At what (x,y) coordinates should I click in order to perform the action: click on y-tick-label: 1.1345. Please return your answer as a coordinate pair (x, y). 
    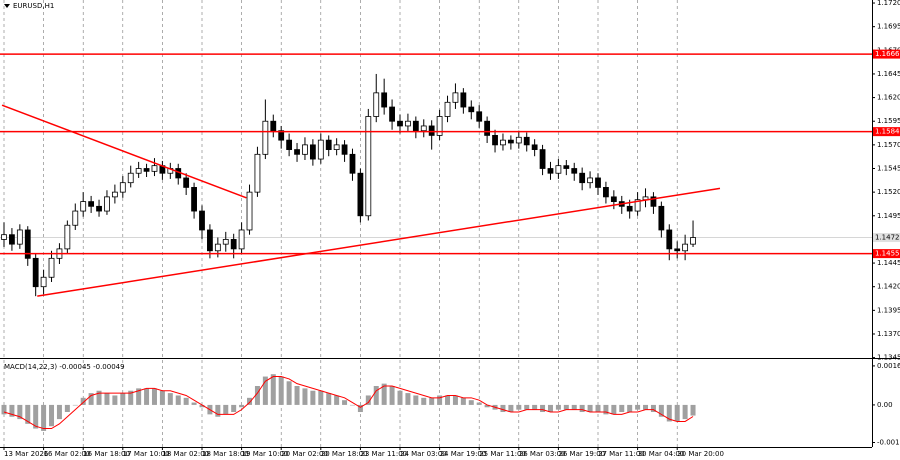
    Looking at the image, I should click on (888, 358).